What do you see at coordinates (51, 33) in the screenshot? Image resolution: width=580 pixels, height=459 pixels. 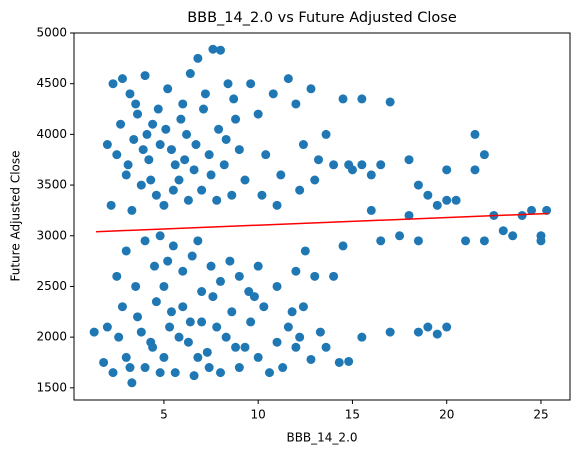 I see `y-tick-label: 5000` at bounding box center [51, 33].